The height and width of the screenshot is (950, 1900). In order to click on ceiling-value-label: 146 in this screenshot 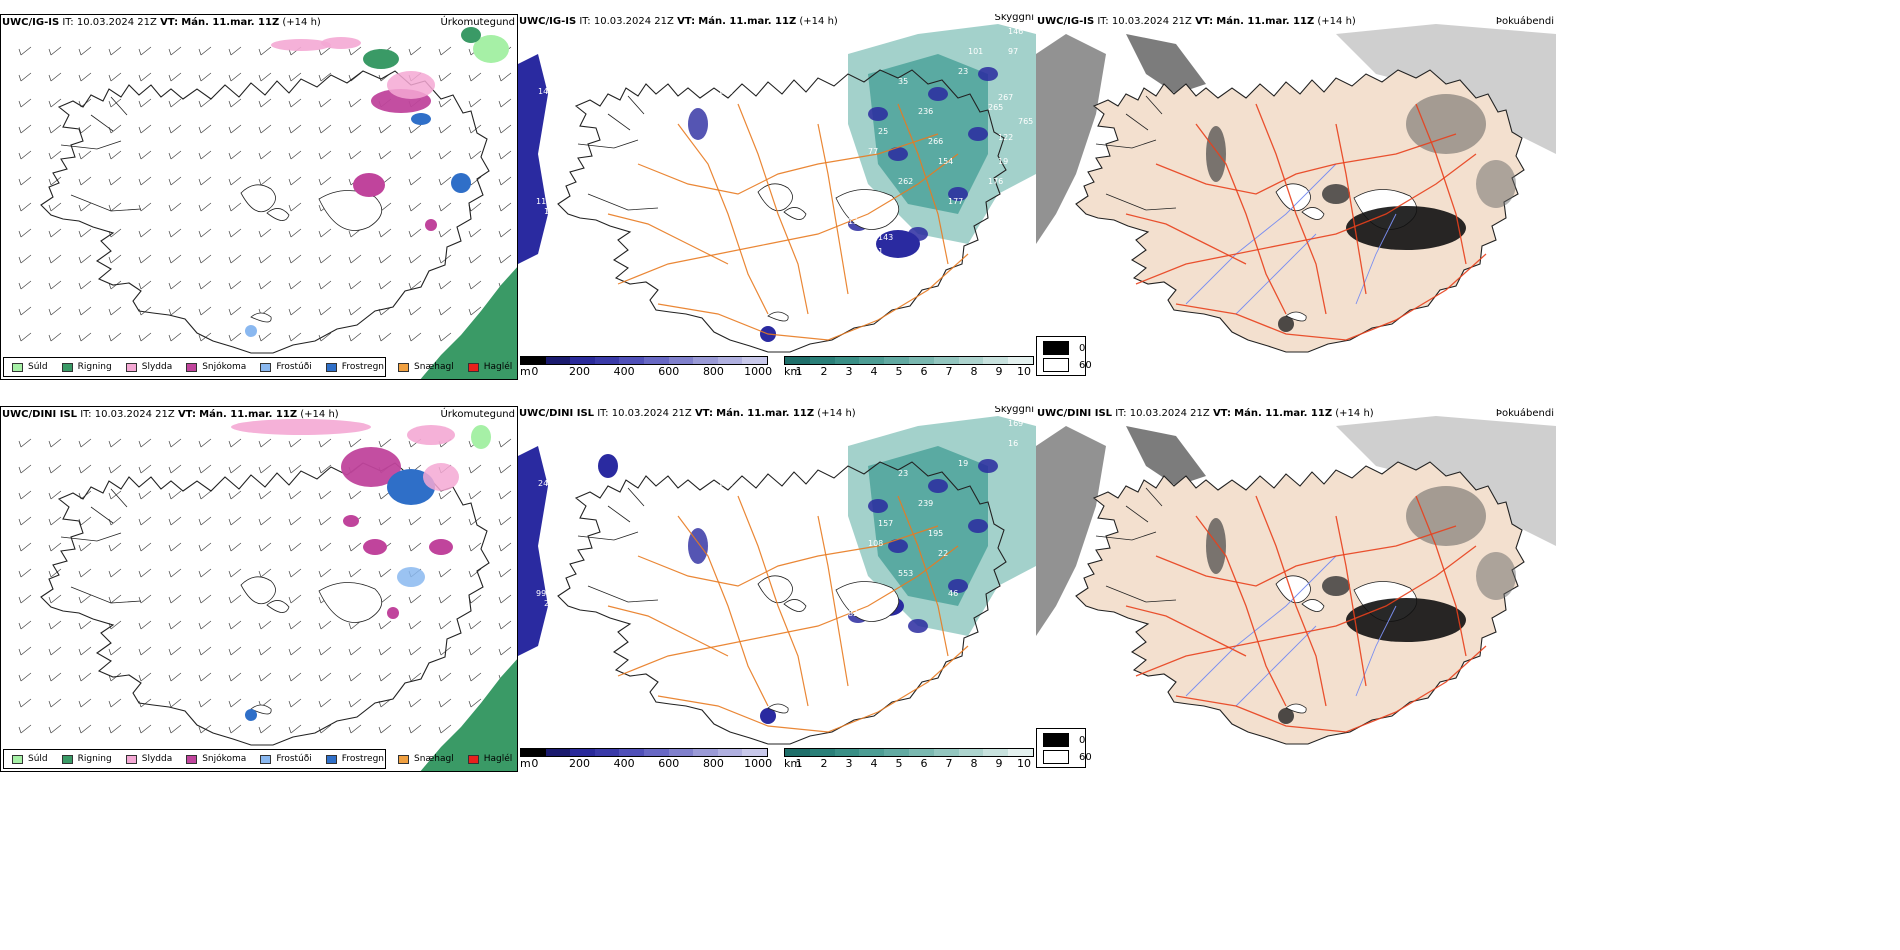, I will do `click(1015, 31)`.